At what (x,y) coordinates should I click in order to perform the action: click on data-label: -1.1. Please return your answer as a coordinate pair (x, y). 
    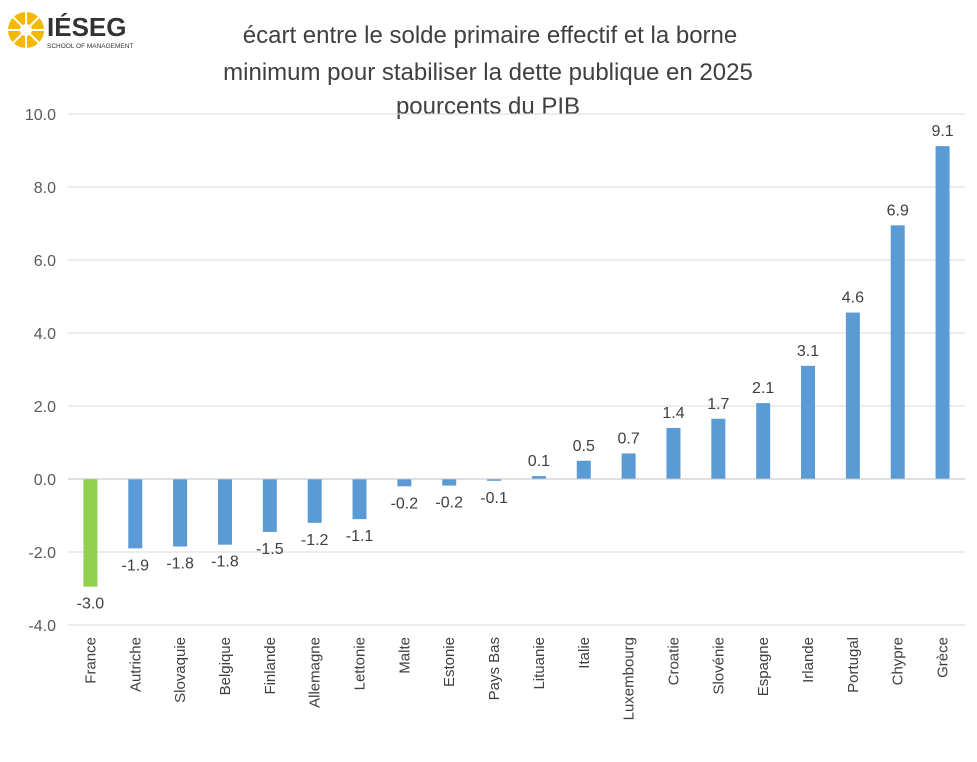
    Looking at the image, I should click on (360, 536).